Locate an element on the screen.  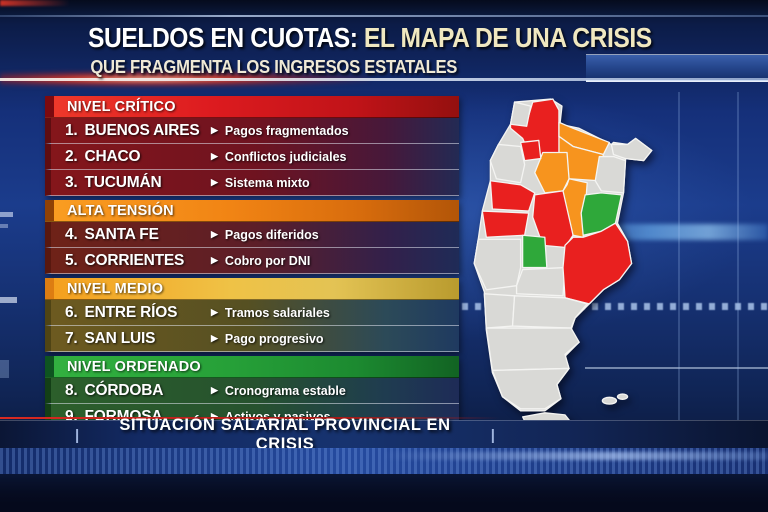
province-chubut is located at coordinates (532, 349).